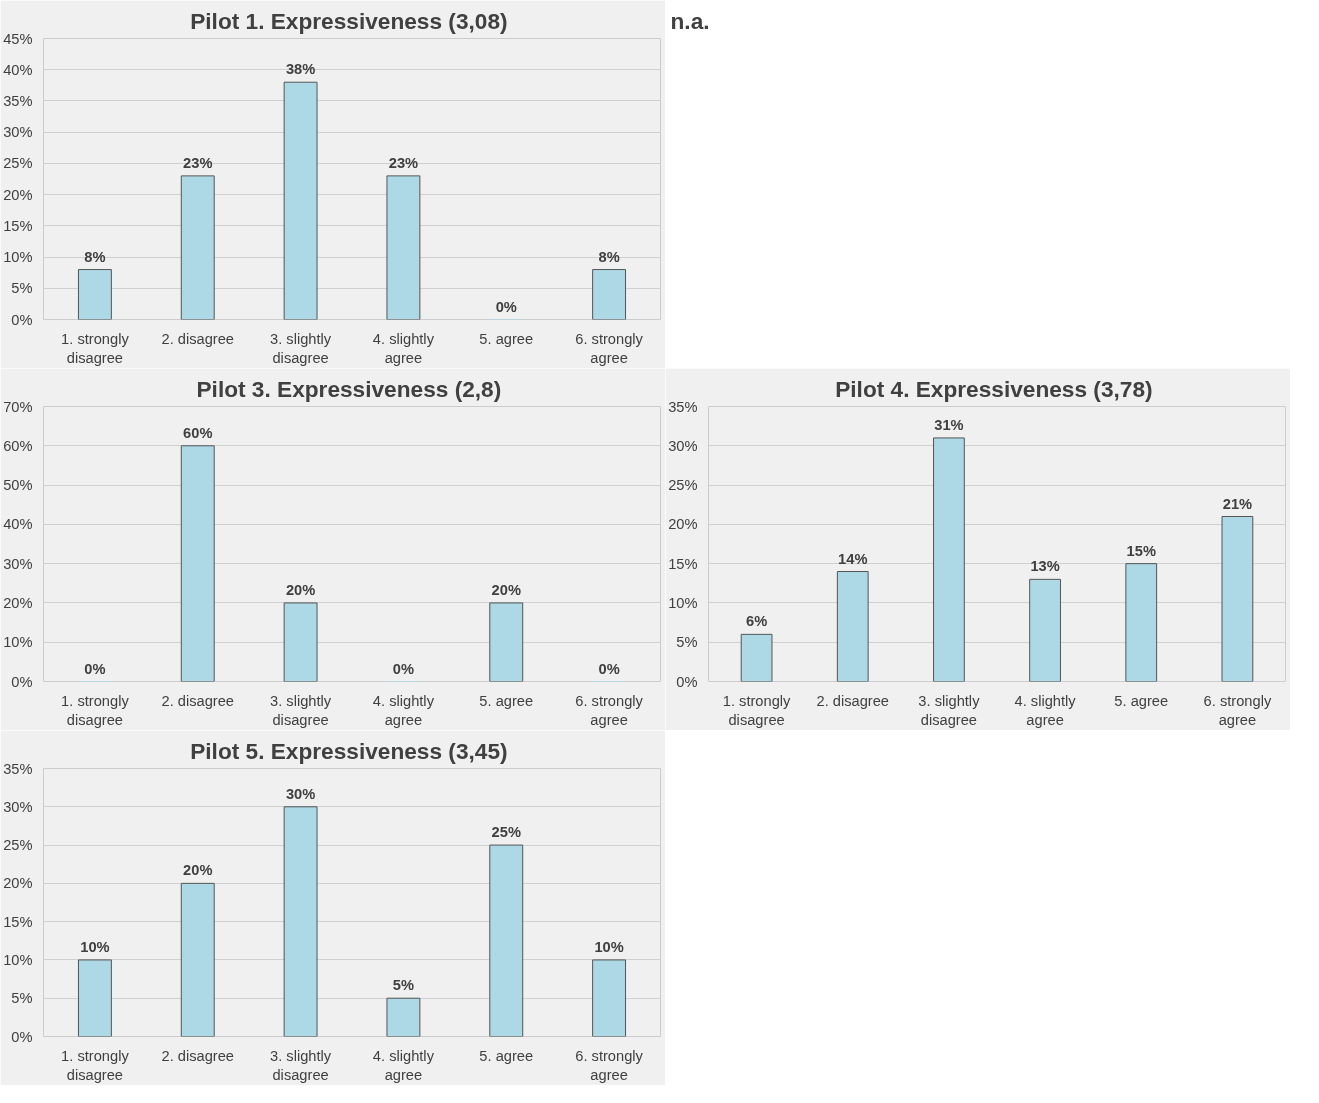  I want to click on data-label: 31%, so click(949, 424).